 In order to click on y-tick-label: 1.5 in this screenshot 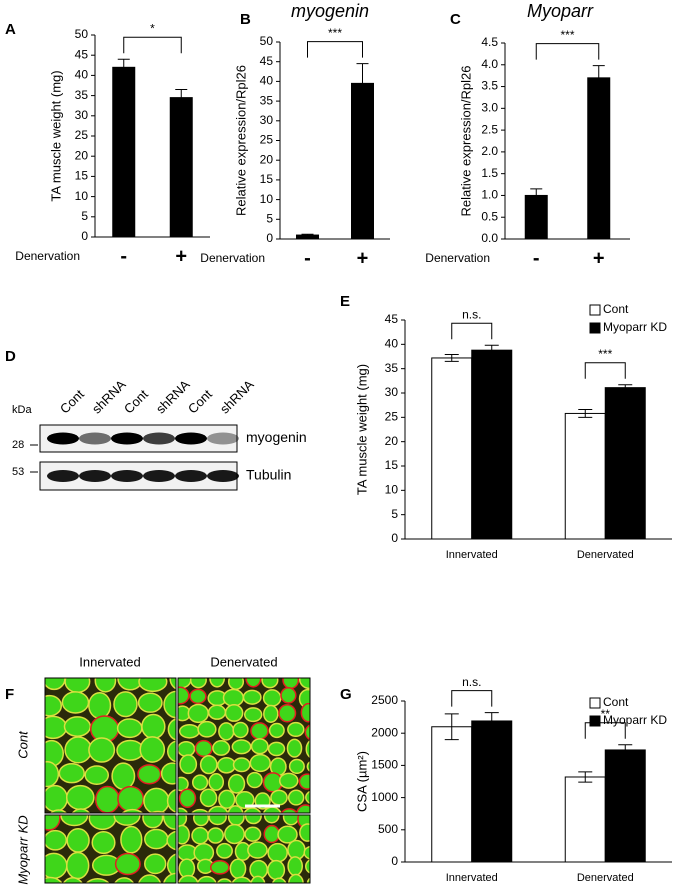, I will do `click(489, 173)`.